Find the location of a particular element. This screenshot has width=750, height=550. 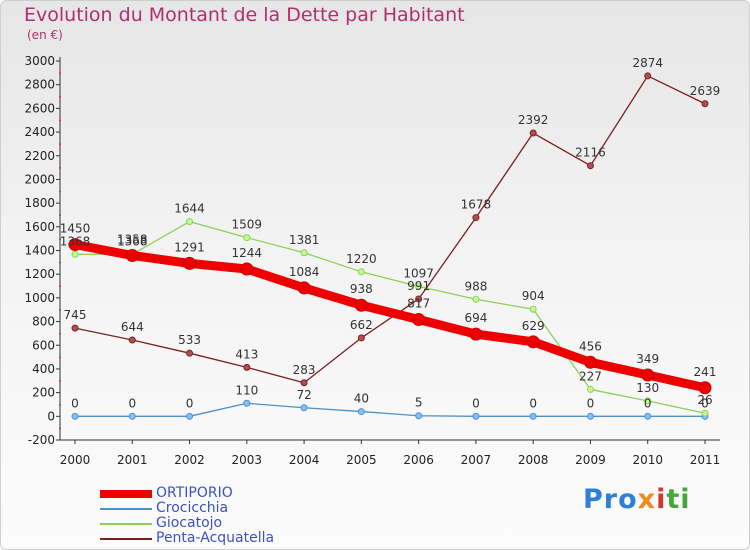

data-label: 1381 is located at coordinates (304, 240).